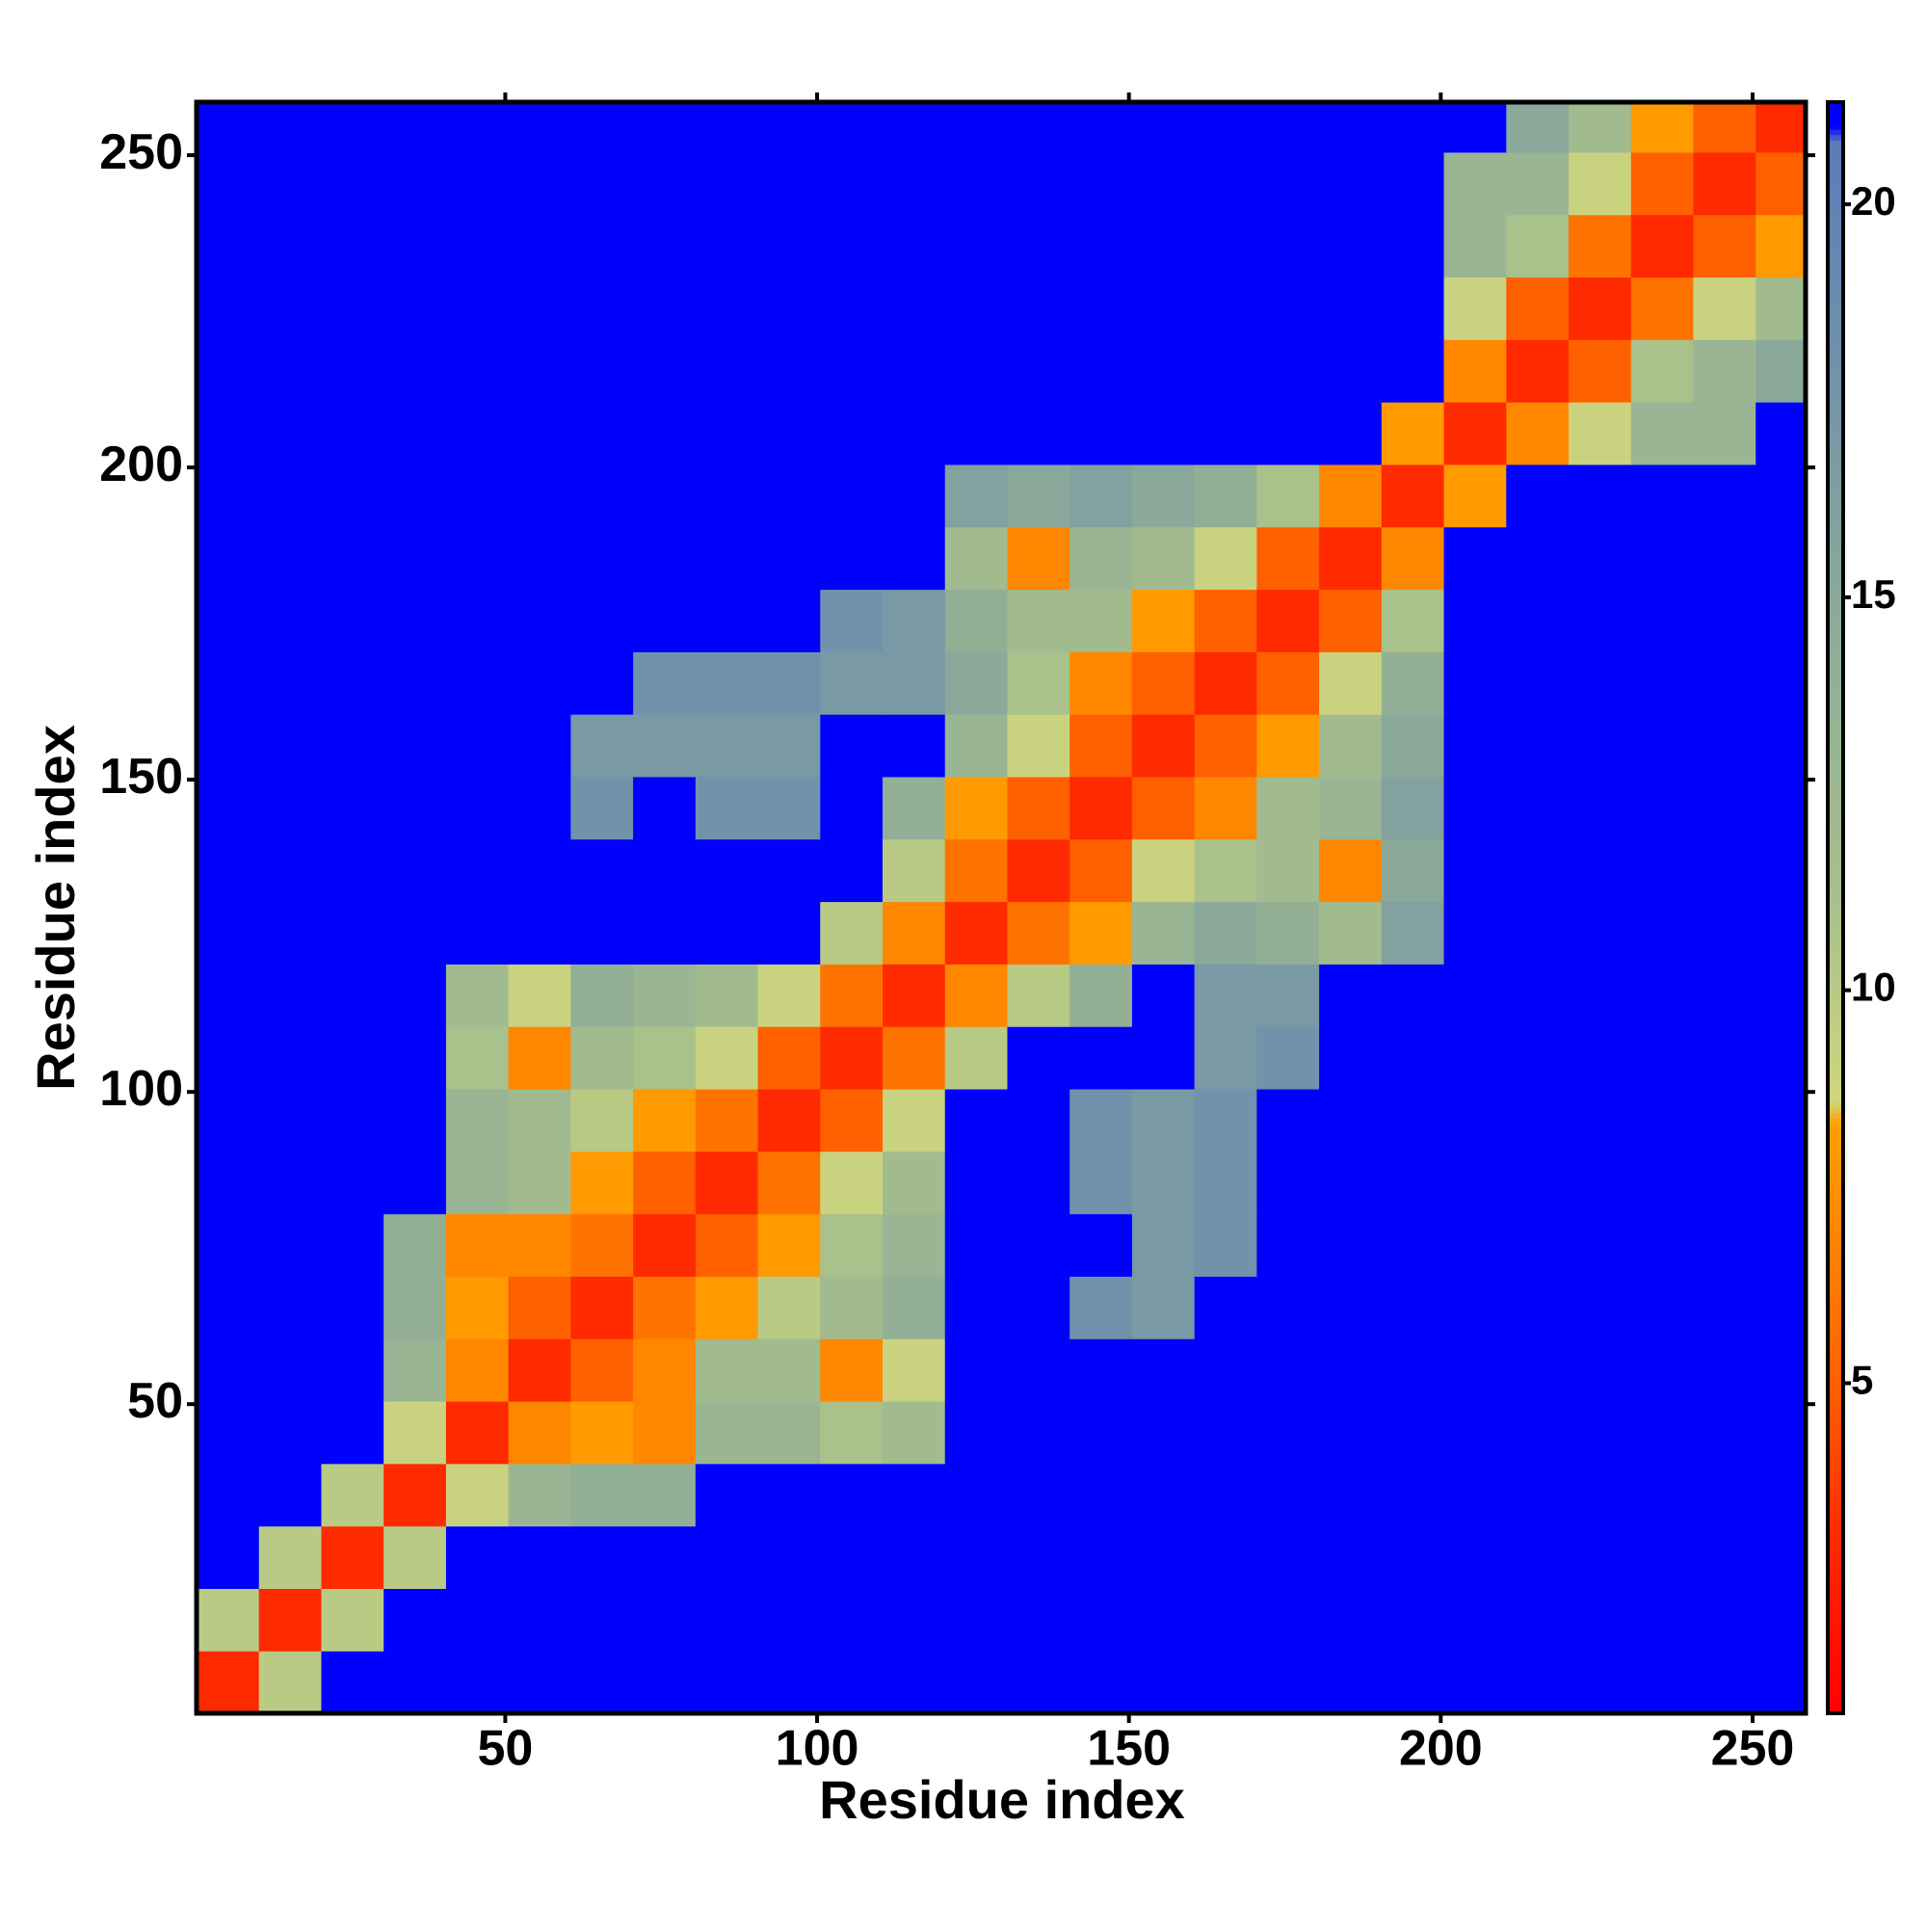 The width and height of the screenshot is (1927, 1932). I want to click on y-tick-label: 150, so click(141, 777).